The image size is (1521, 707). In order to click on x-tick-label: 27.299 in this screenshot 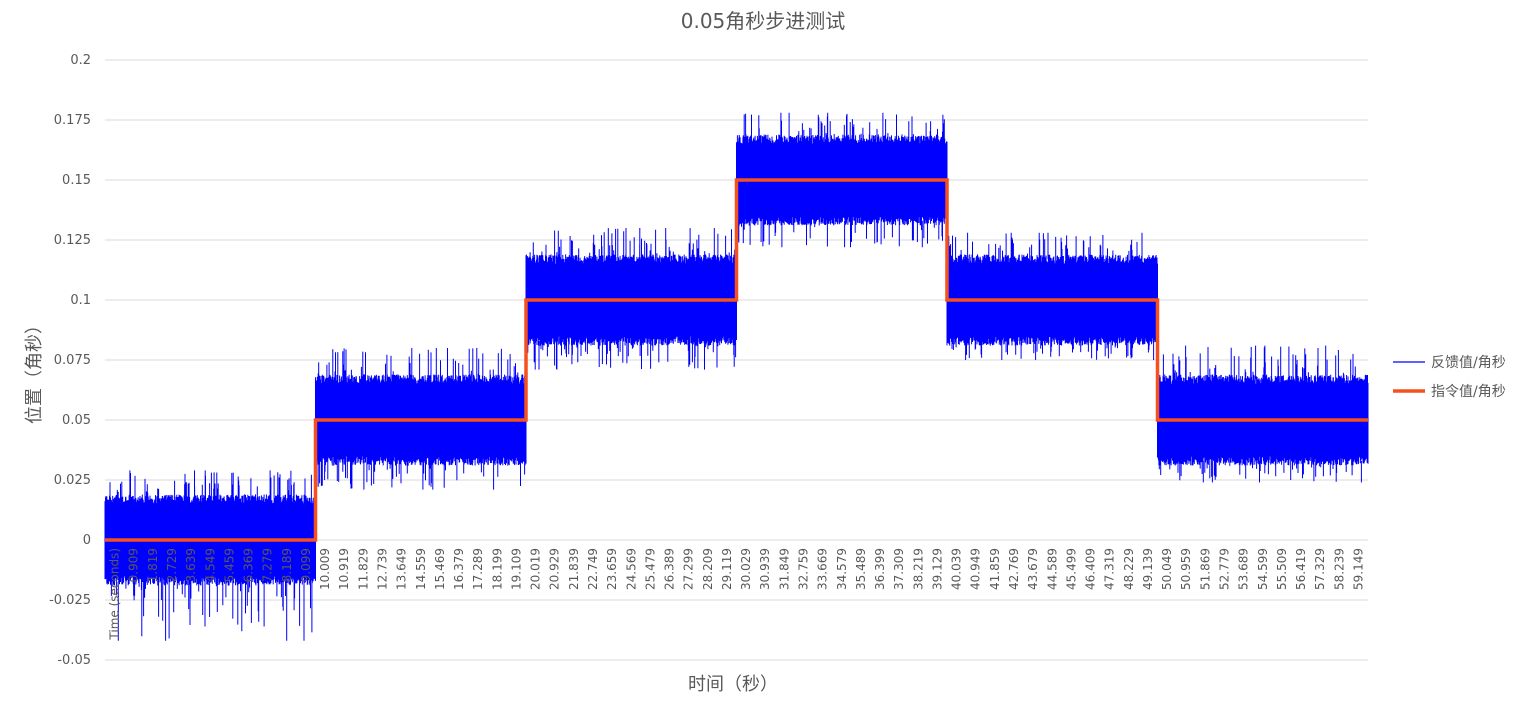, I will do `click(689, 569)`.